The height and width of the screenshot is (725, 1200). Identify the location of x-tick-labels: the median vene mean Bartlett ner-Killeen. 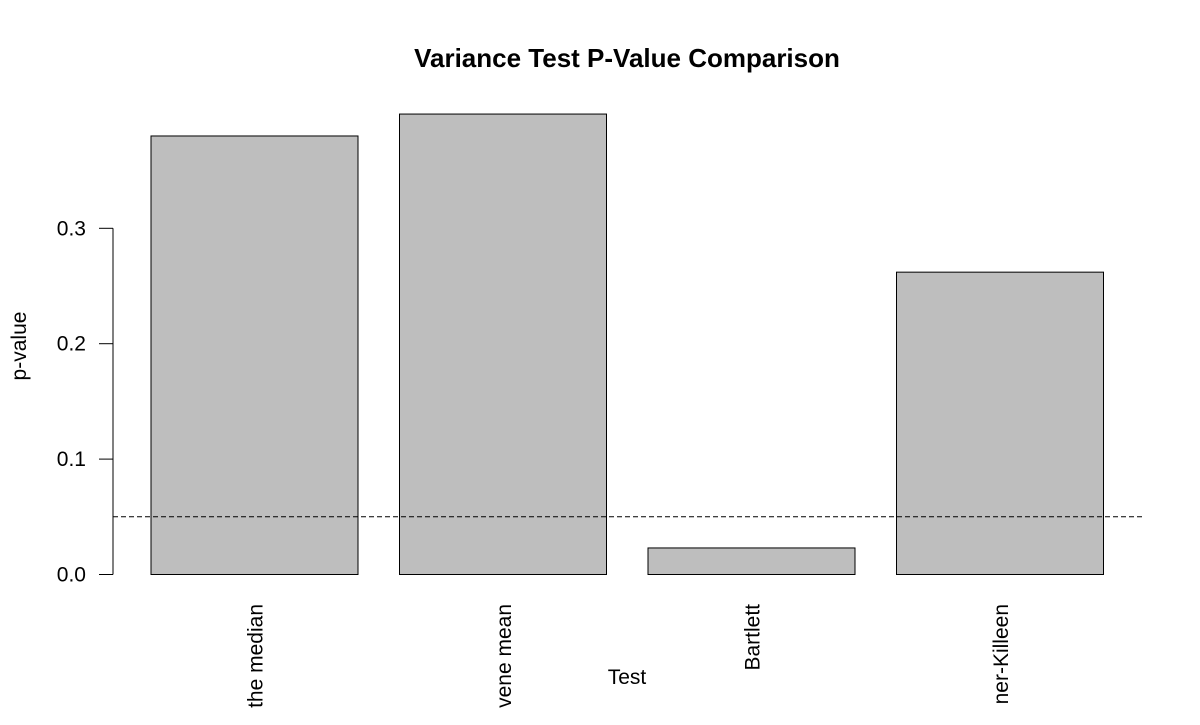
(629, 656).